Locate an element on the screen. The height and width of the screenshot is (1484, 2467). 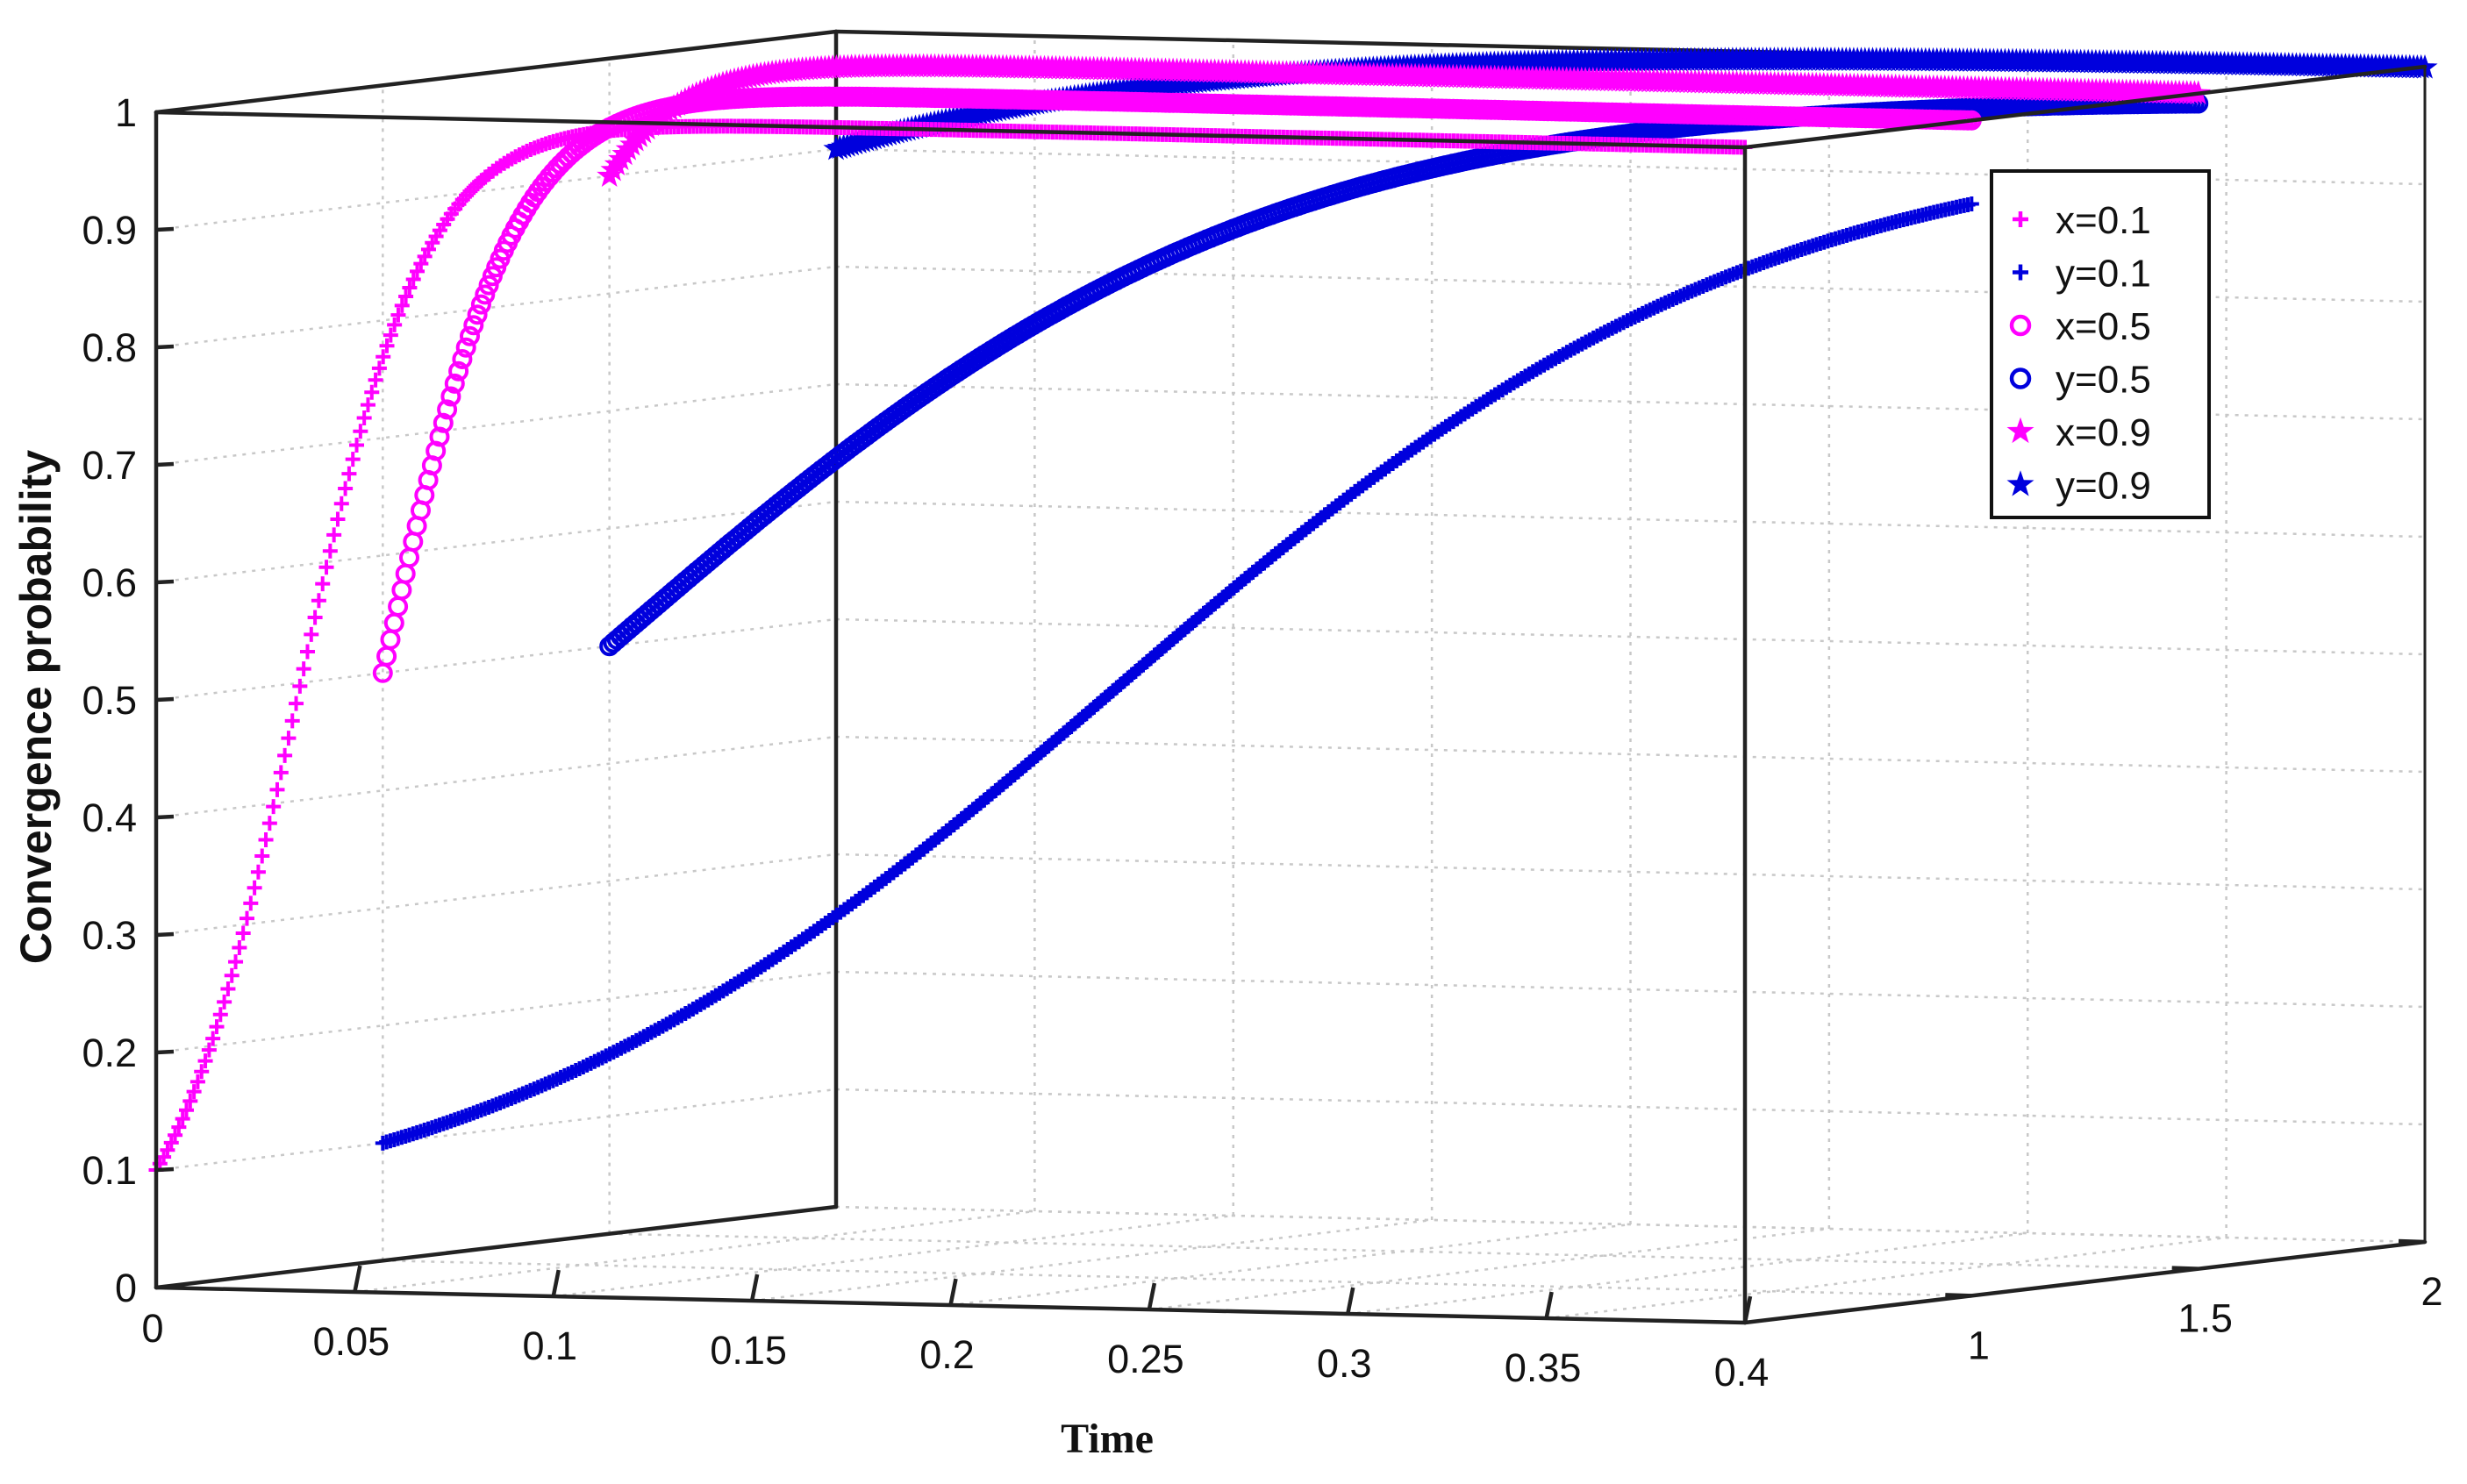
y-tick-label: 1 is located at coordinates (1979, 1345).